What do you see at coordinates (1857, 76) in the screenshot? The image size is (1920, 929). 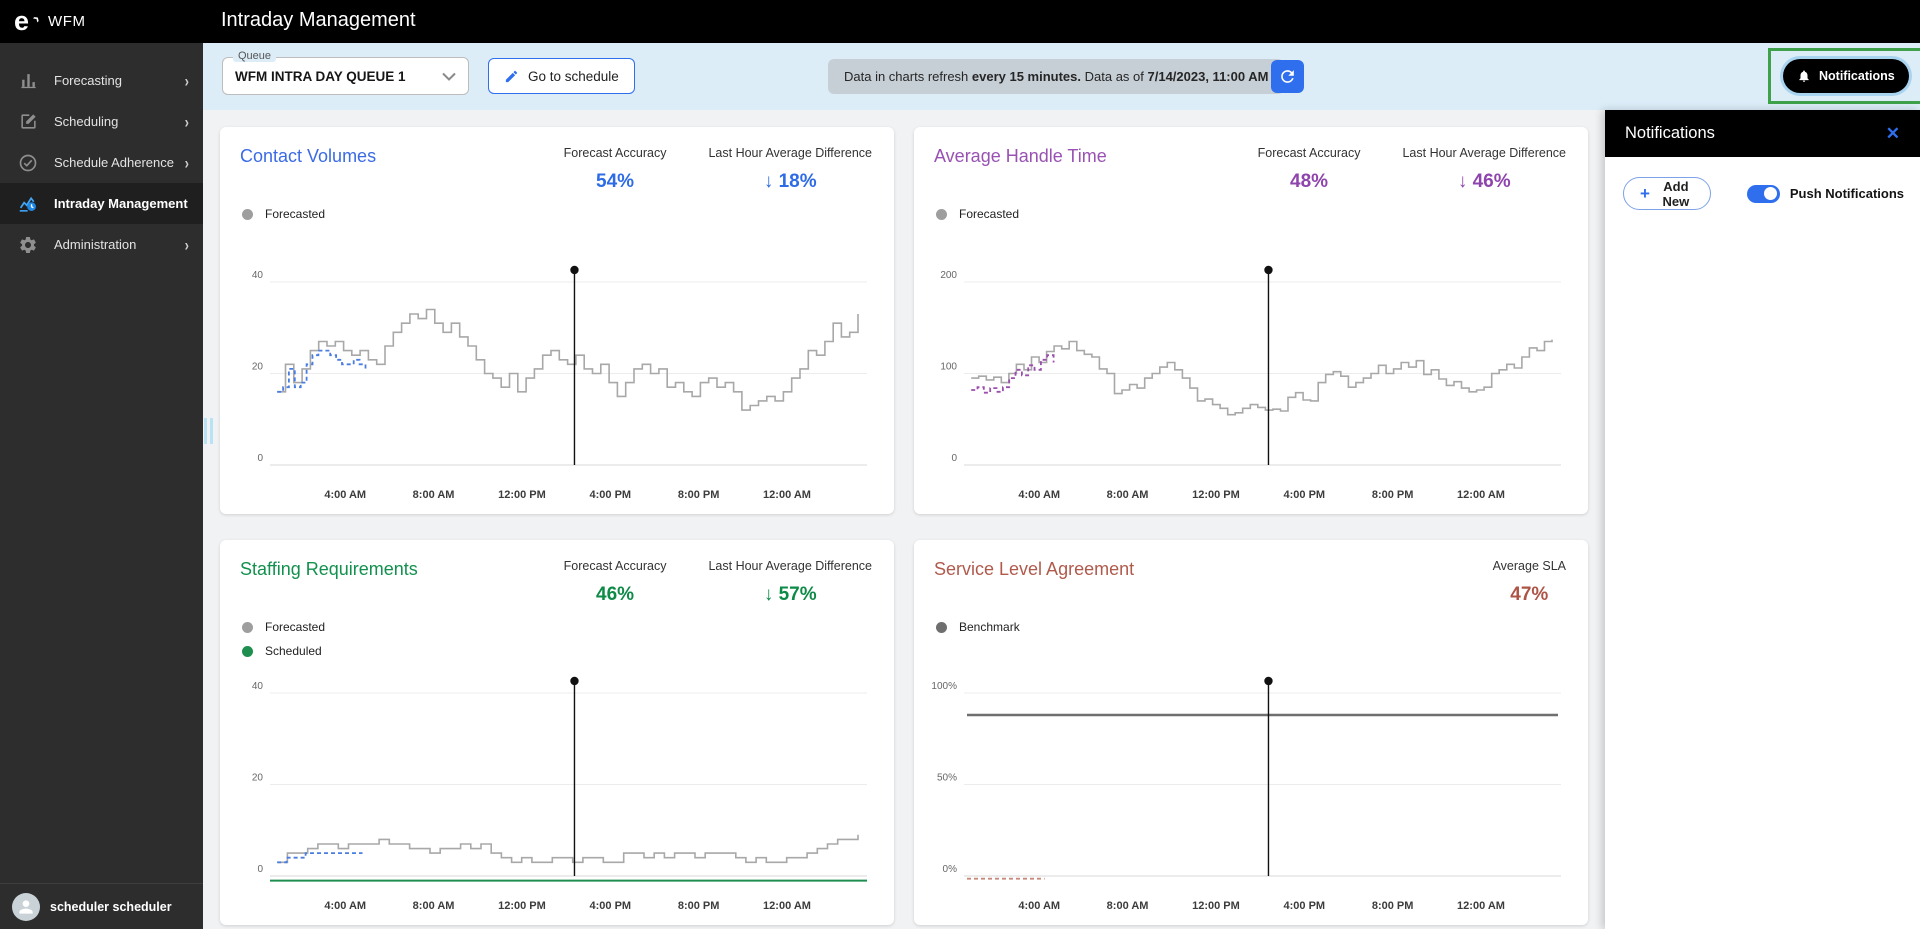 I see `notifications-button-label: Notifications` at bounding box center [1857, 76].